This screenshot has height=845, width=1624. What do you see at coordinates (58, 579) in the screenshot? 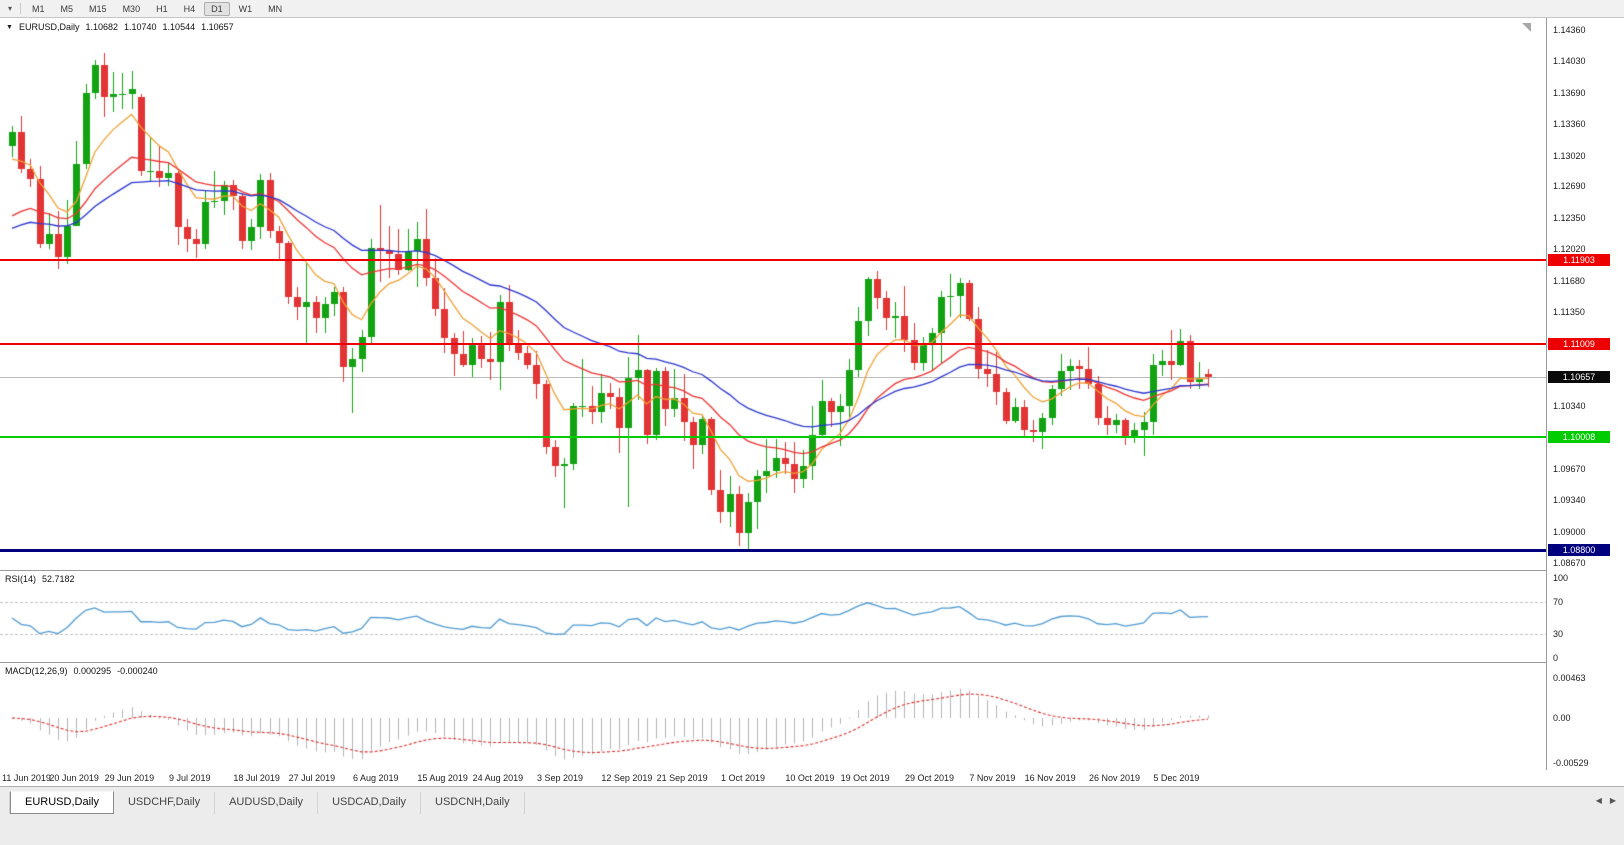
I see `rsi-value: 52.7182` at bounding box center [58, 579].